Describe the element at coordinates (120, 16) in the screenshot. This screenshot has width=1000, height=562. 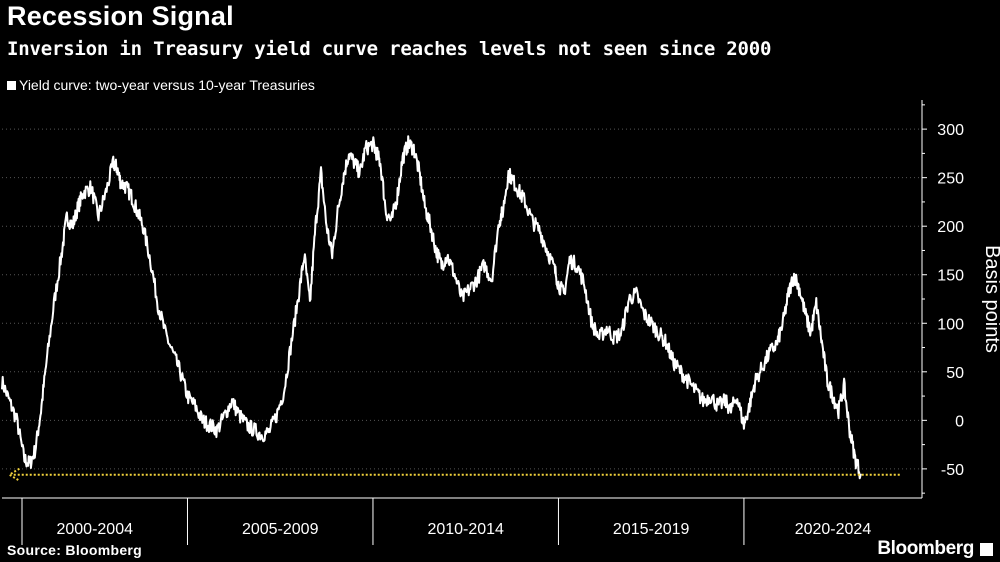
I see `chart-title: Recession Signal` at that location.